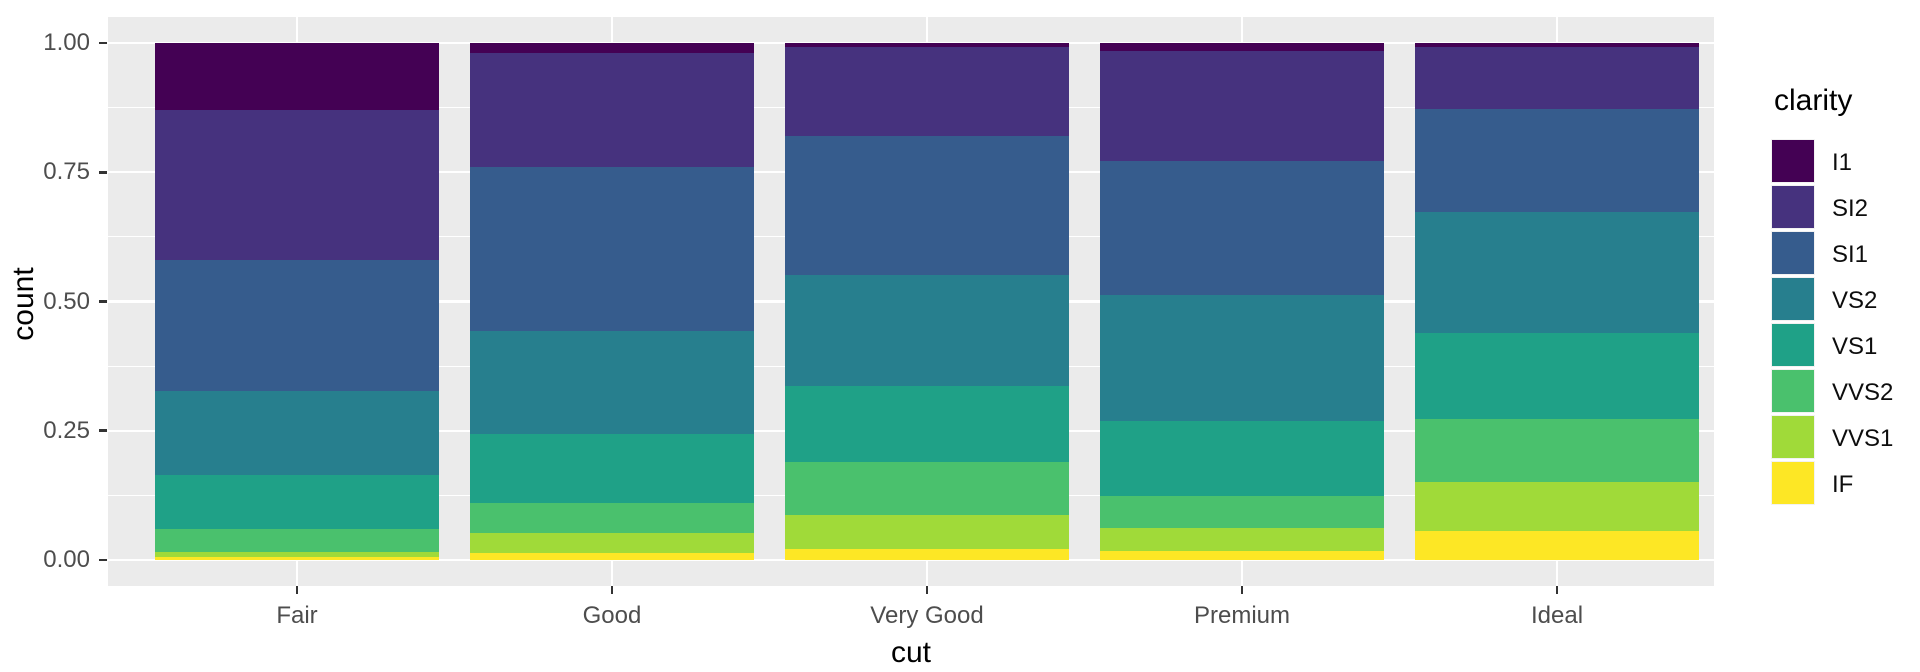 Image resolution: width=1920 pixels, height=672 pixels. What do you see at coordinates (1813, 100) in the screenshot?
I see `legend-title: clarity` at bounding box center [1813, 100].